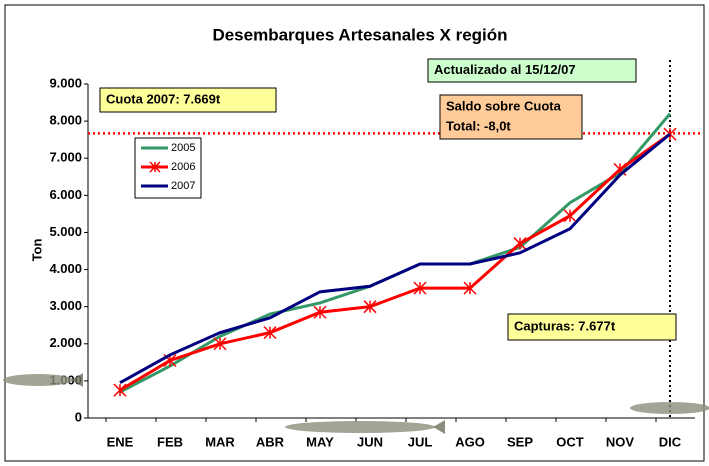  Describe the element at coordinates (163, 98) in the screenshot. I see `annotation-text: Cuota 2007: 7.669t` at that location.